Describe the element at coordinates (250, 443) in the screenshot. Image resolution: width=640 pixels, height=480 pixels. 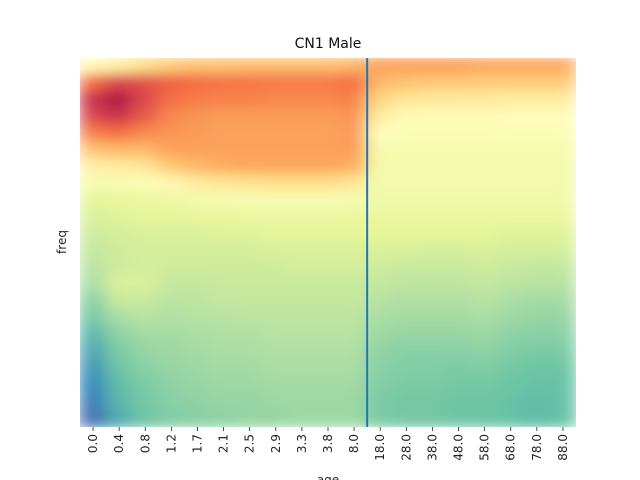
I see `x-tick-label: 2.5` at that location.